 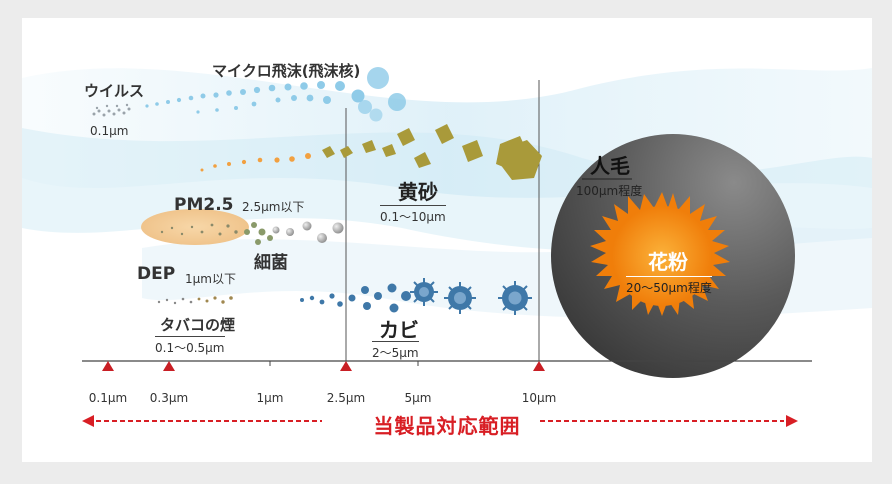 I want to click on scale-markers, so click(x=323, y=366).